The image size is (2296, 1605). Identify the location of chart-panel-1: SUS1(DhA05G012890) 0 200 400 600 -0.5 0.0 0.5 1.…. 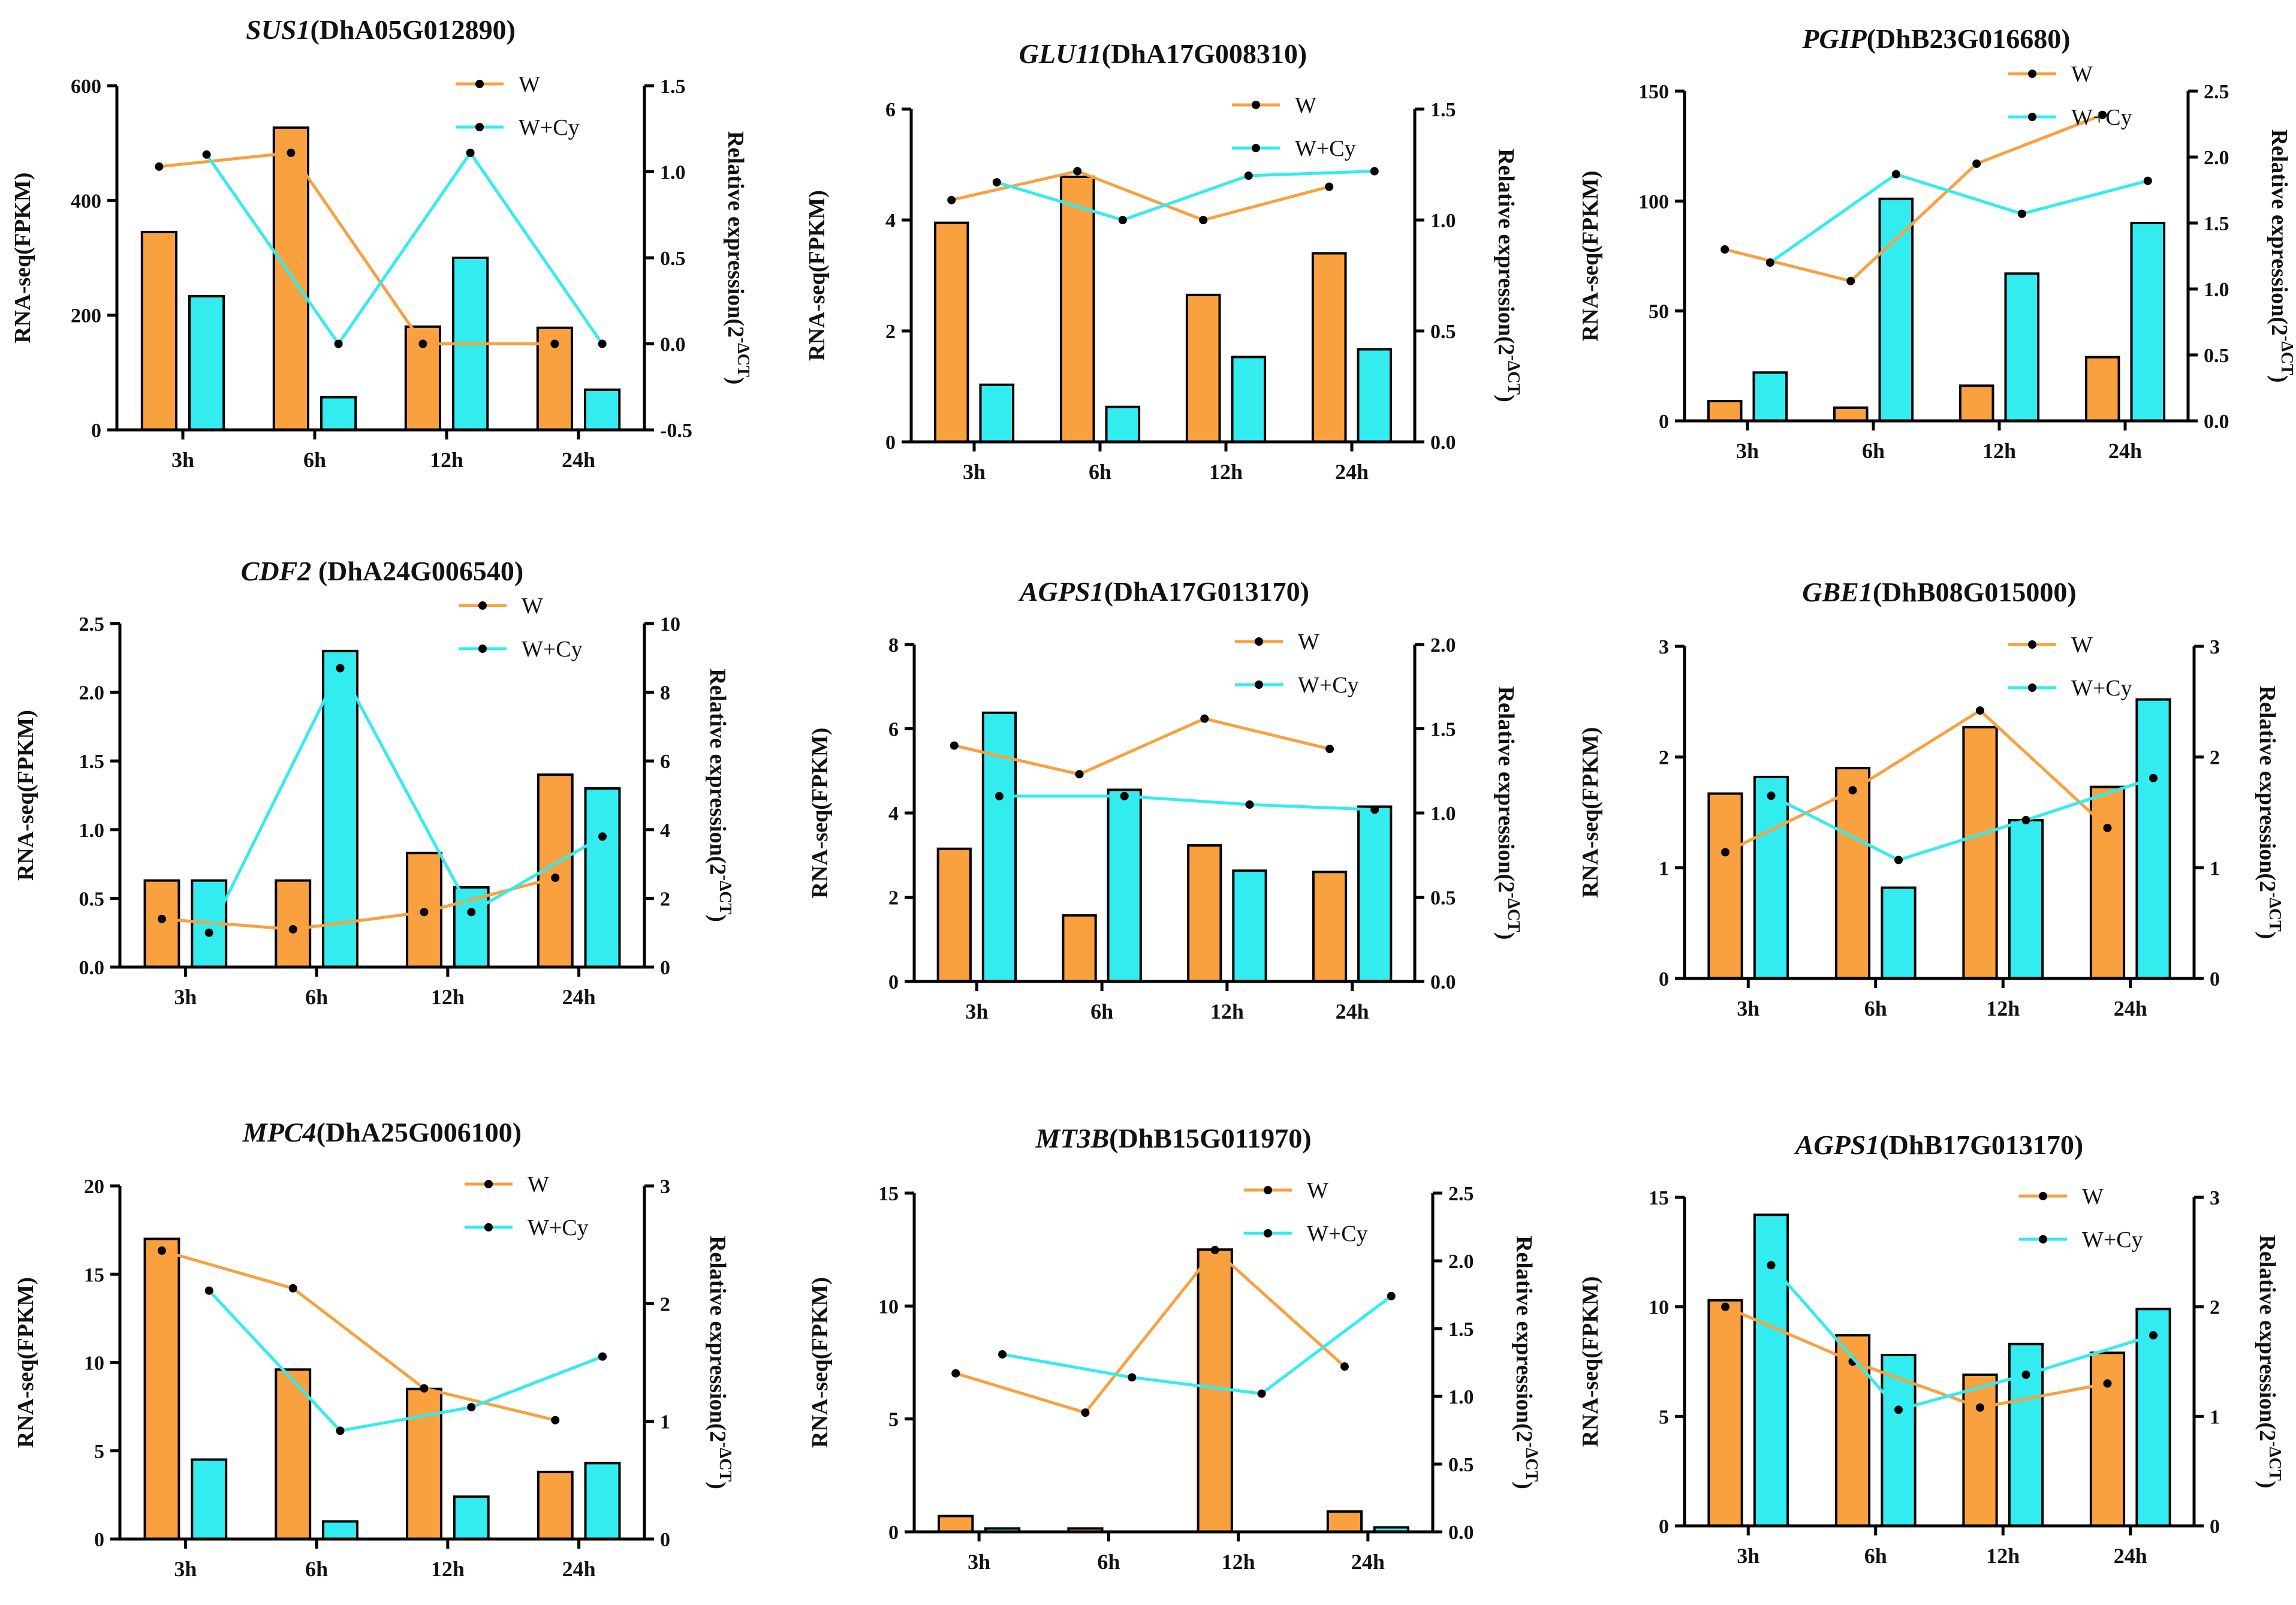
(381, 243).